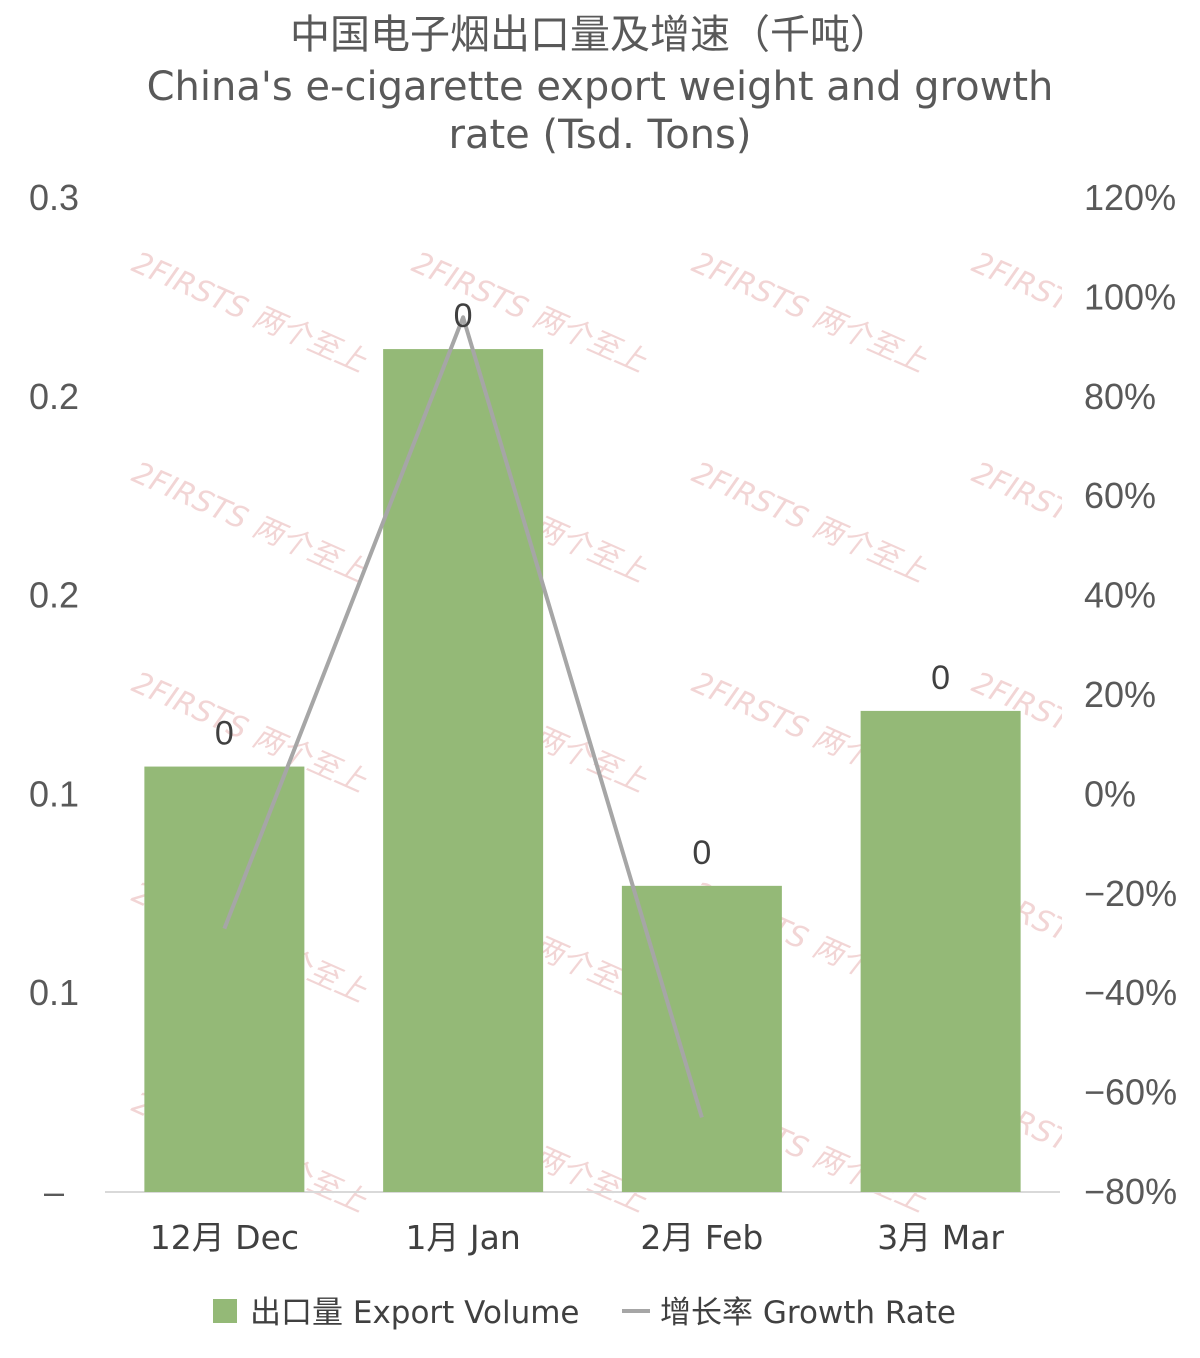 The image size is (1200, 1358). I want to click on legend-label-growth-rate: 增长率 Growth Rate, so click(808, 1313).